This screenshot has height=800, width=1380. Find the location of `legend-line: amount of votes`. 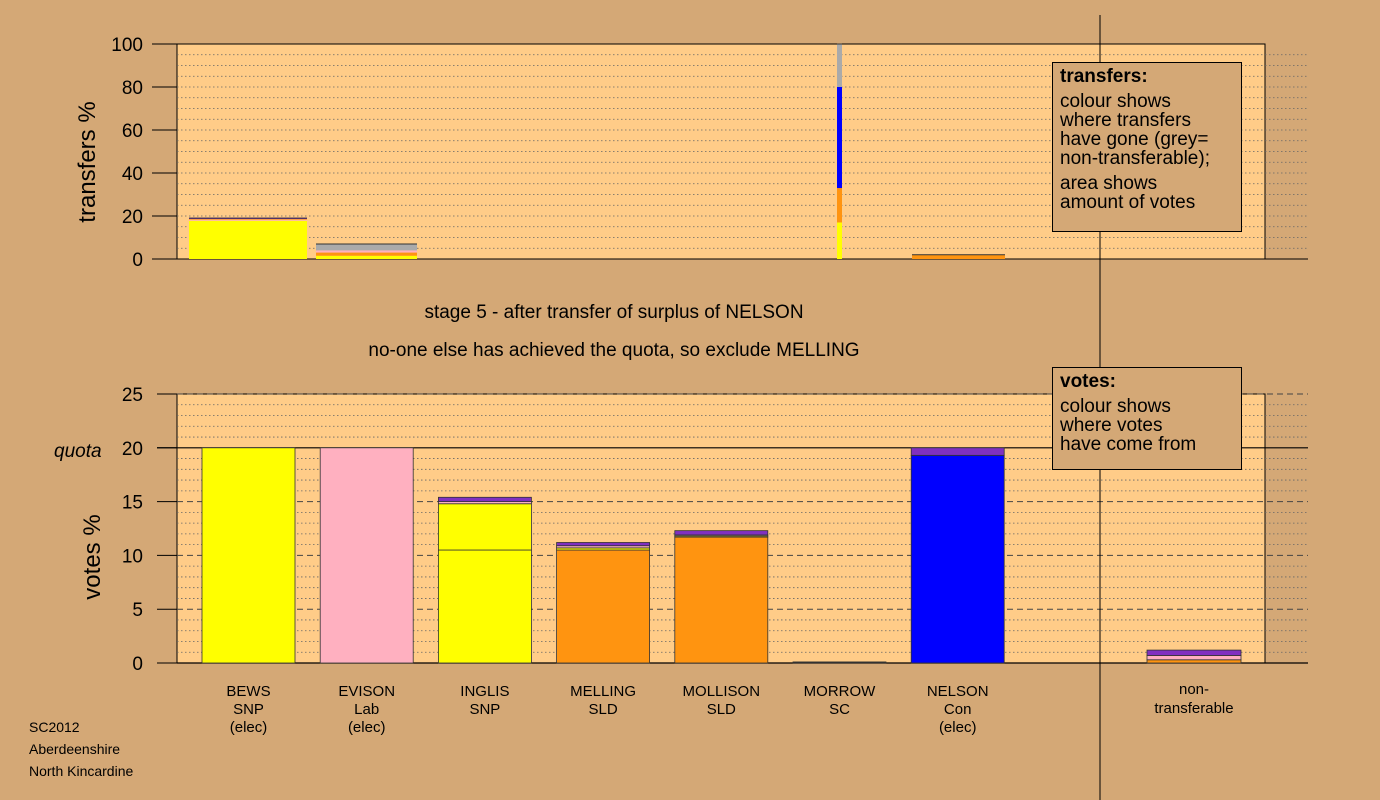

legend-line: amount of votes is located at coordinates (1128, 202).